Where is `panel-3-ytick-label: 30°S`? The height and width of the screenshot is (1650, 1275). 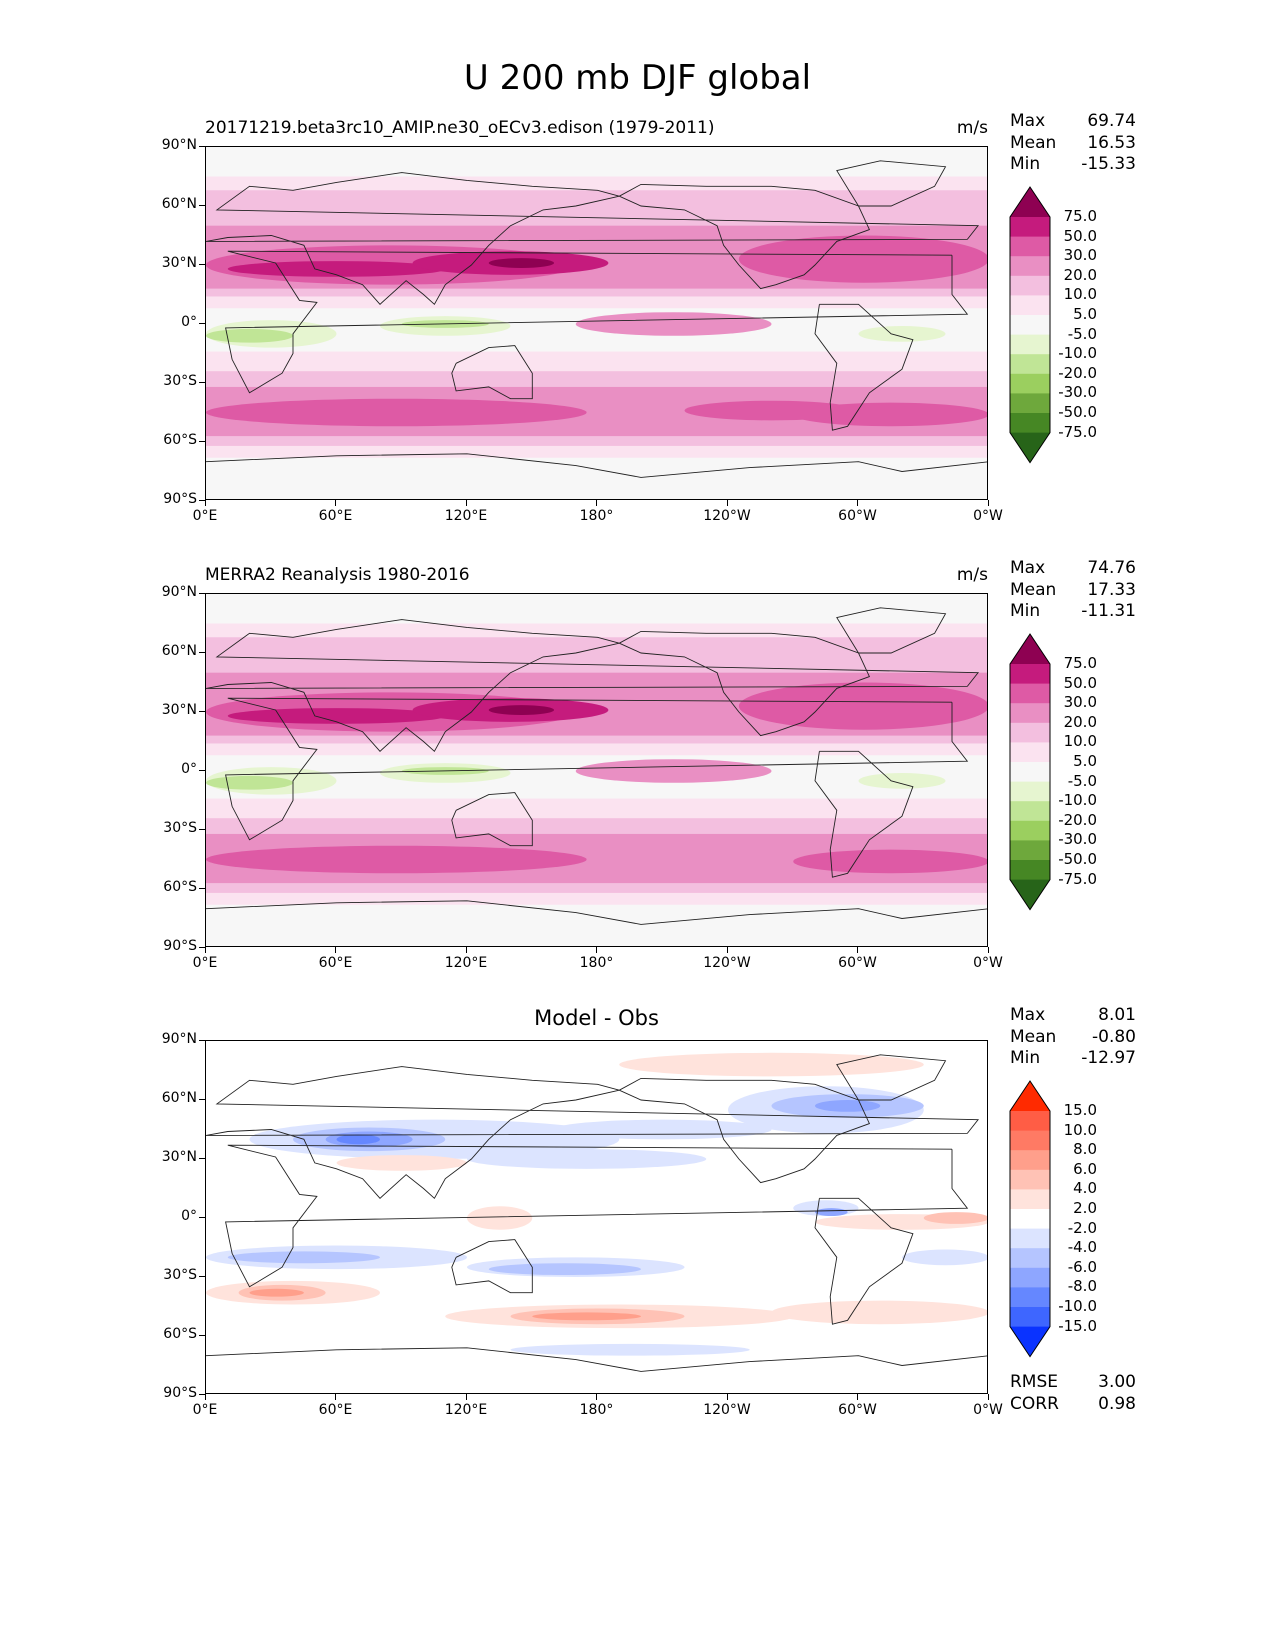 panel-3-ytick-label: 30°S is located at coordinates (180, 1275).